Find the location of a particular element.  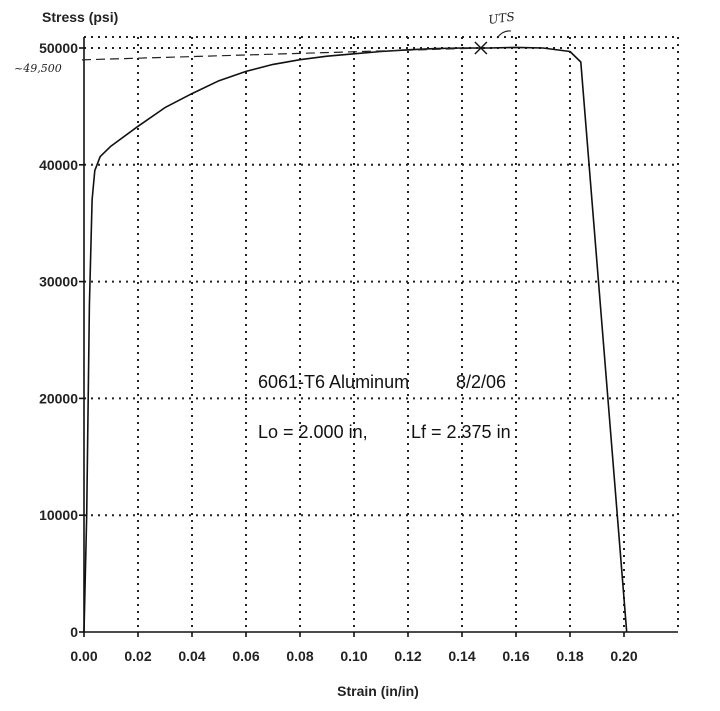

y-tick-label: 20000 is located at coordinates (58, 398).